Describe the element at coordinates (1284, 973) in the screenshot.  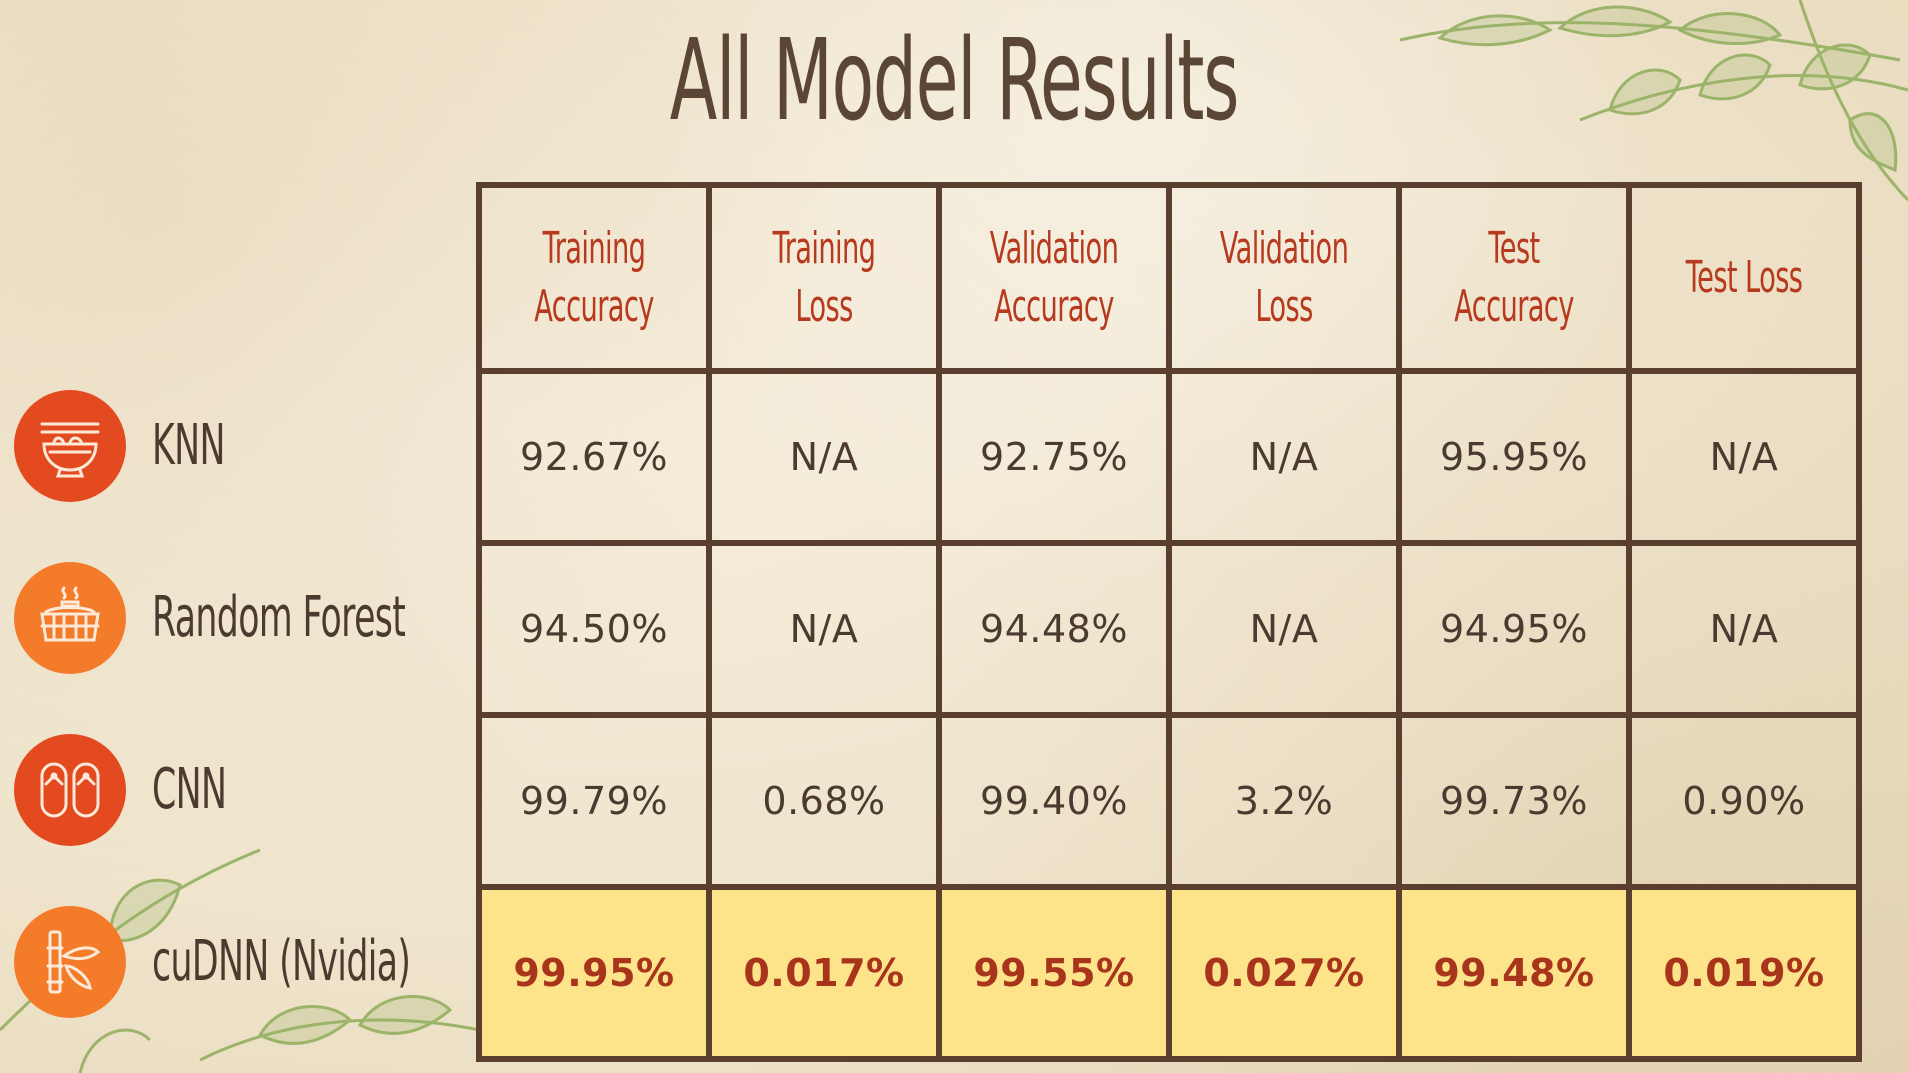
I see `table-cell-highlight: 0.027%` at that location.